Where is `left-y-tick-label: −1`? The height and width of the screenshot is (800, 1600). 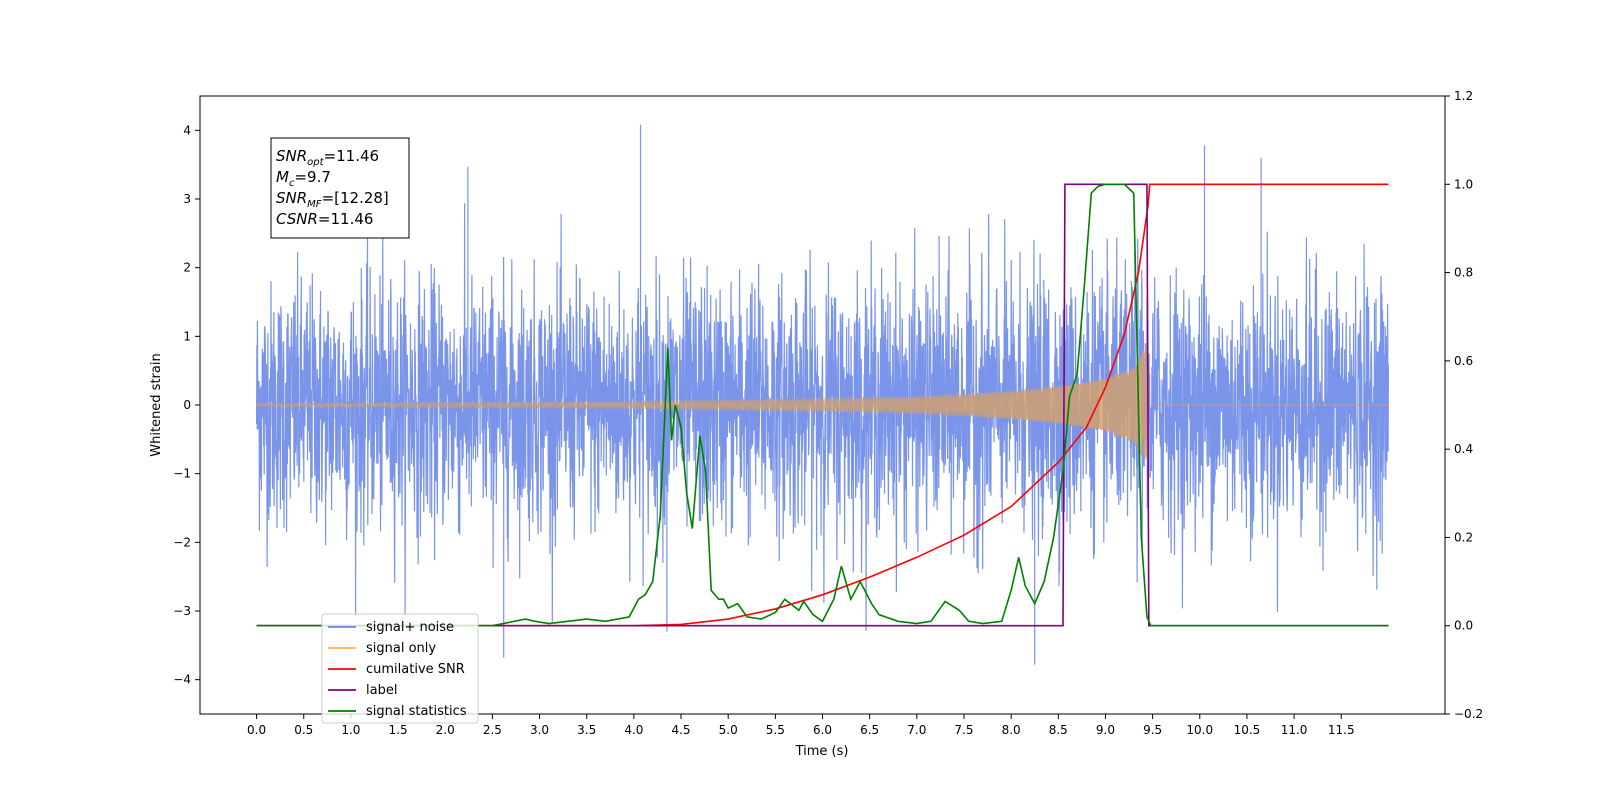 left-y-tick-label: −1 is located at coordinates (182, 474).